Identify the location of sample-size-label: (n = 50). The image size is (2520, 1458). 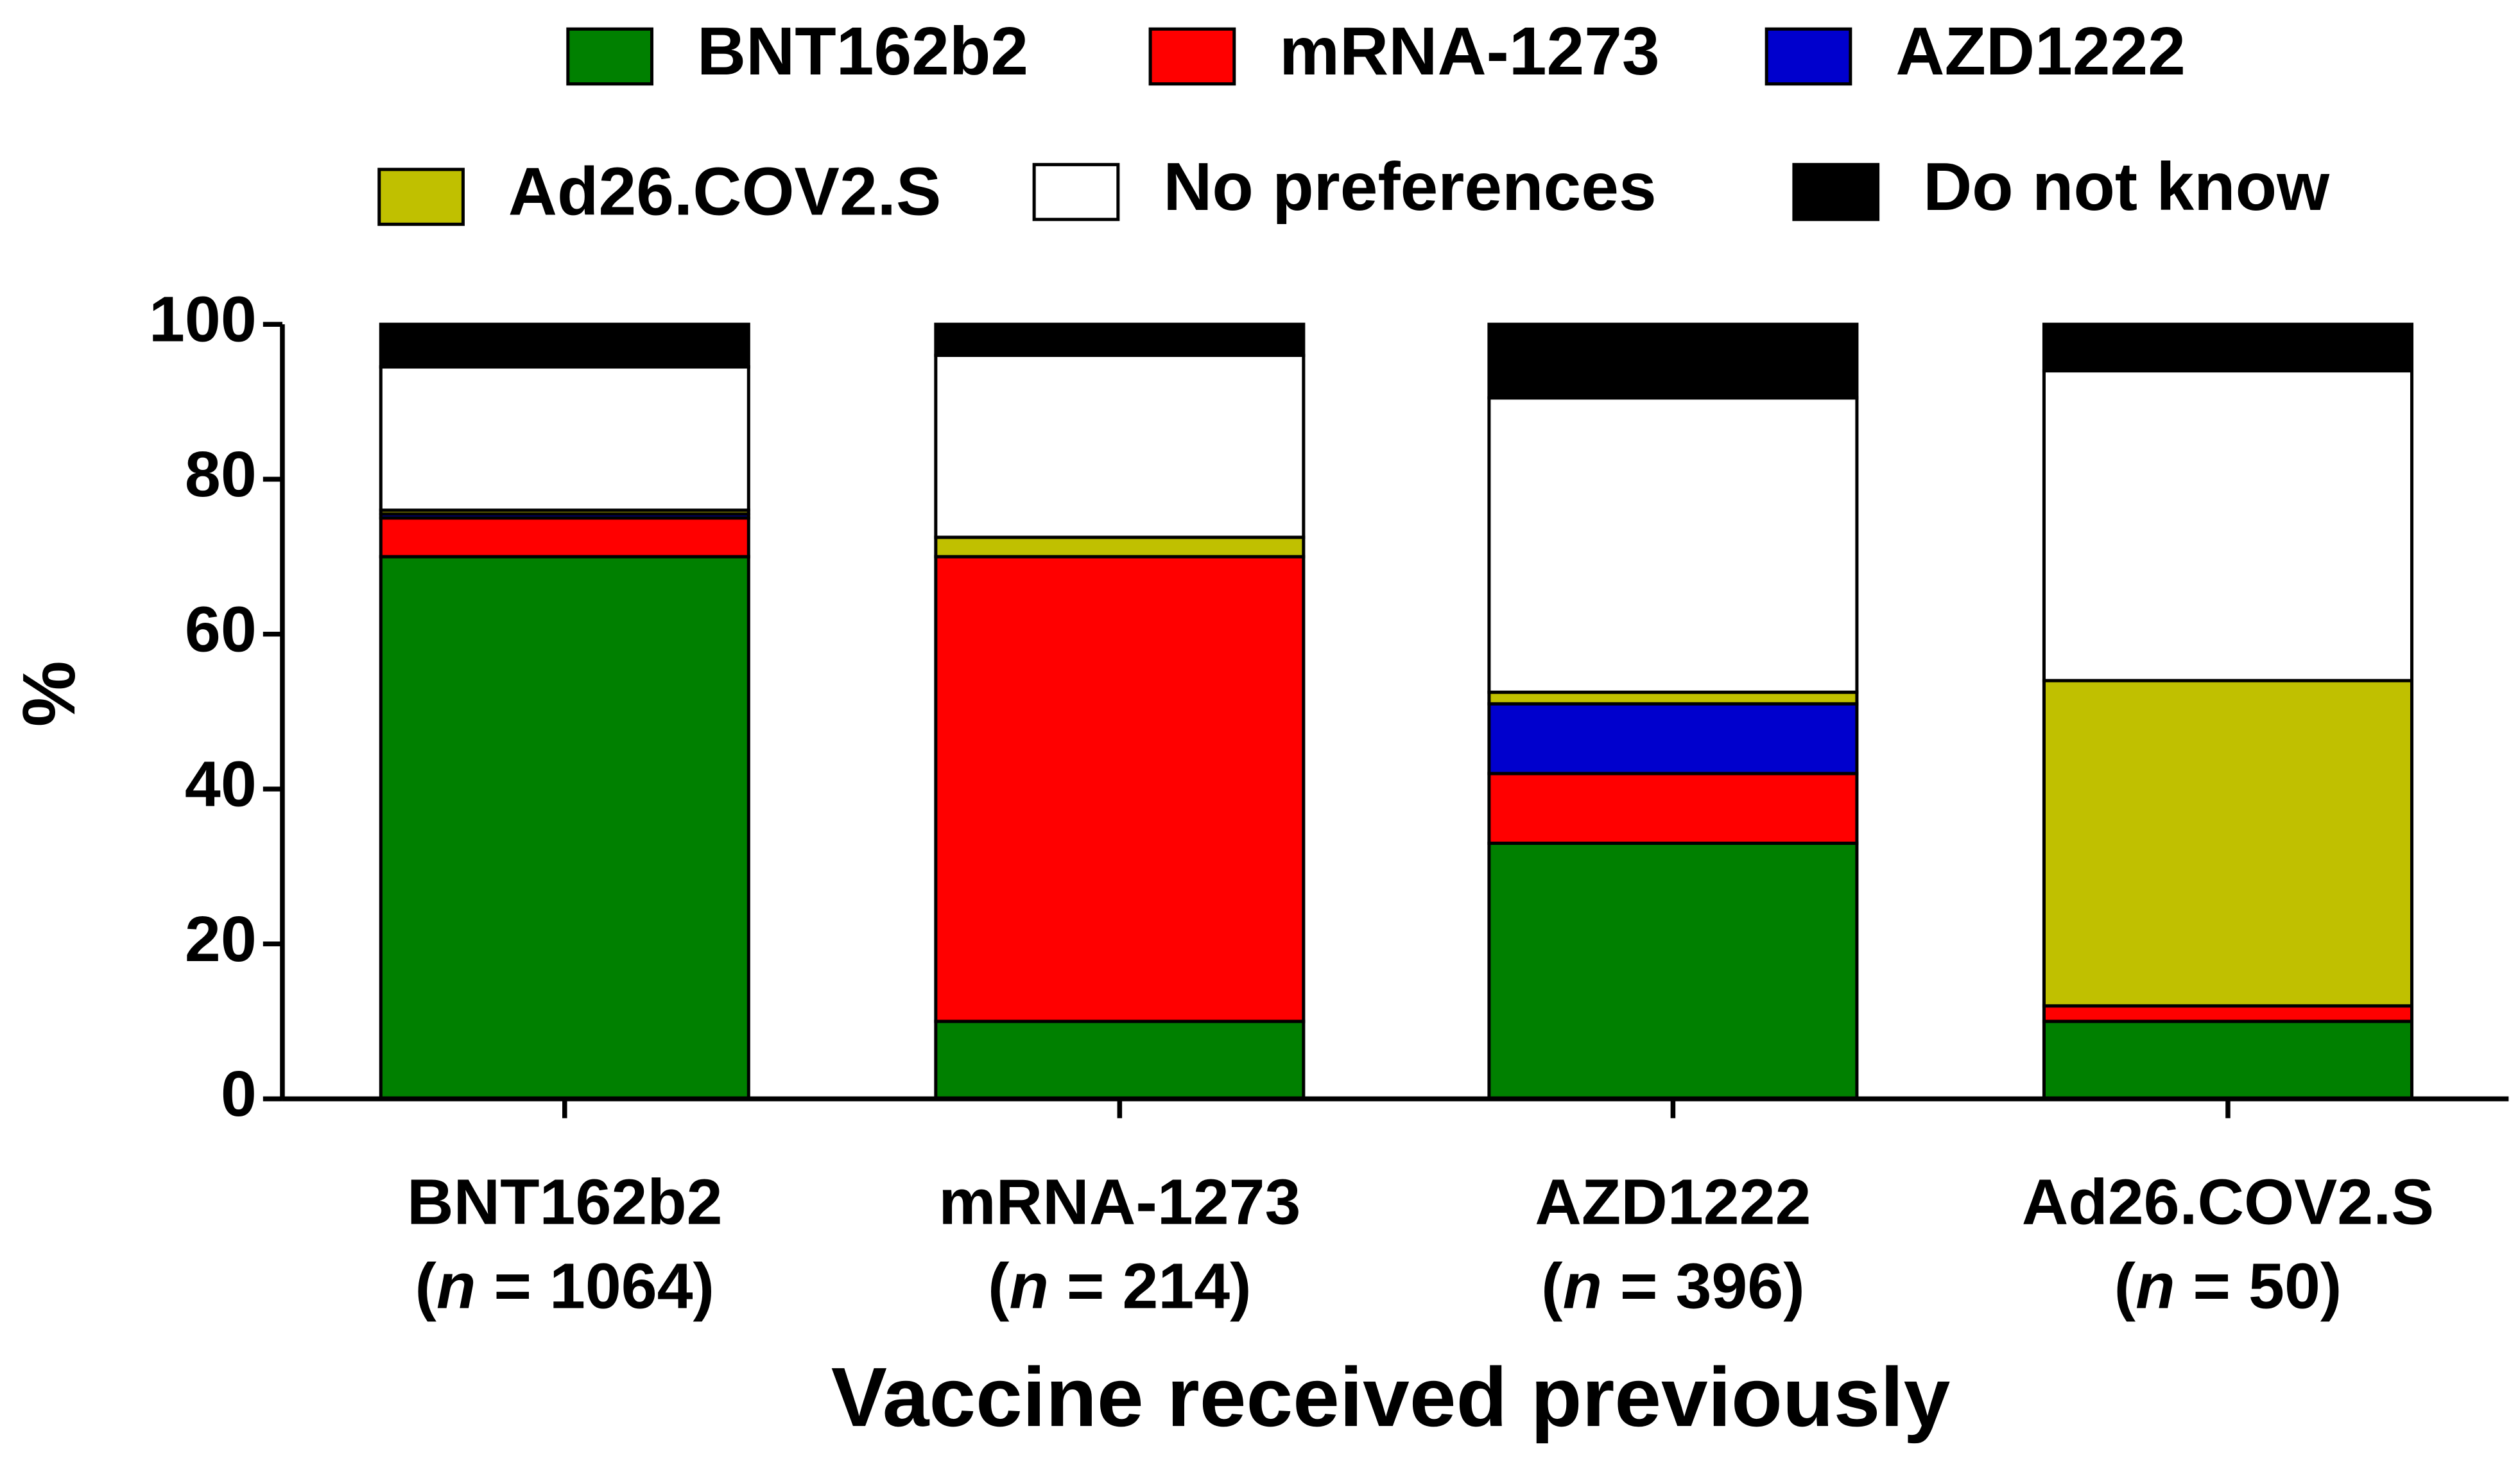
(2228, 1286).